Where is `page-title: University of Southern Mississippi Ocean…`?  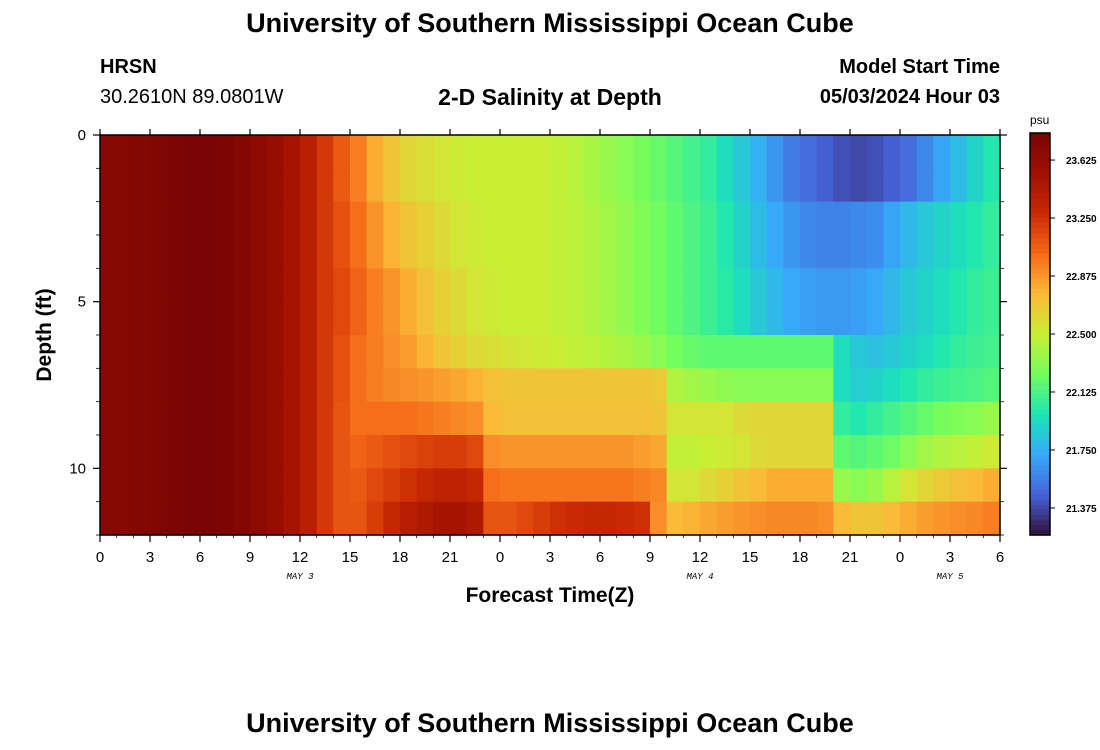
page-title: University of Southern Mississippi Ocean… is located at coordinates (550, 23).